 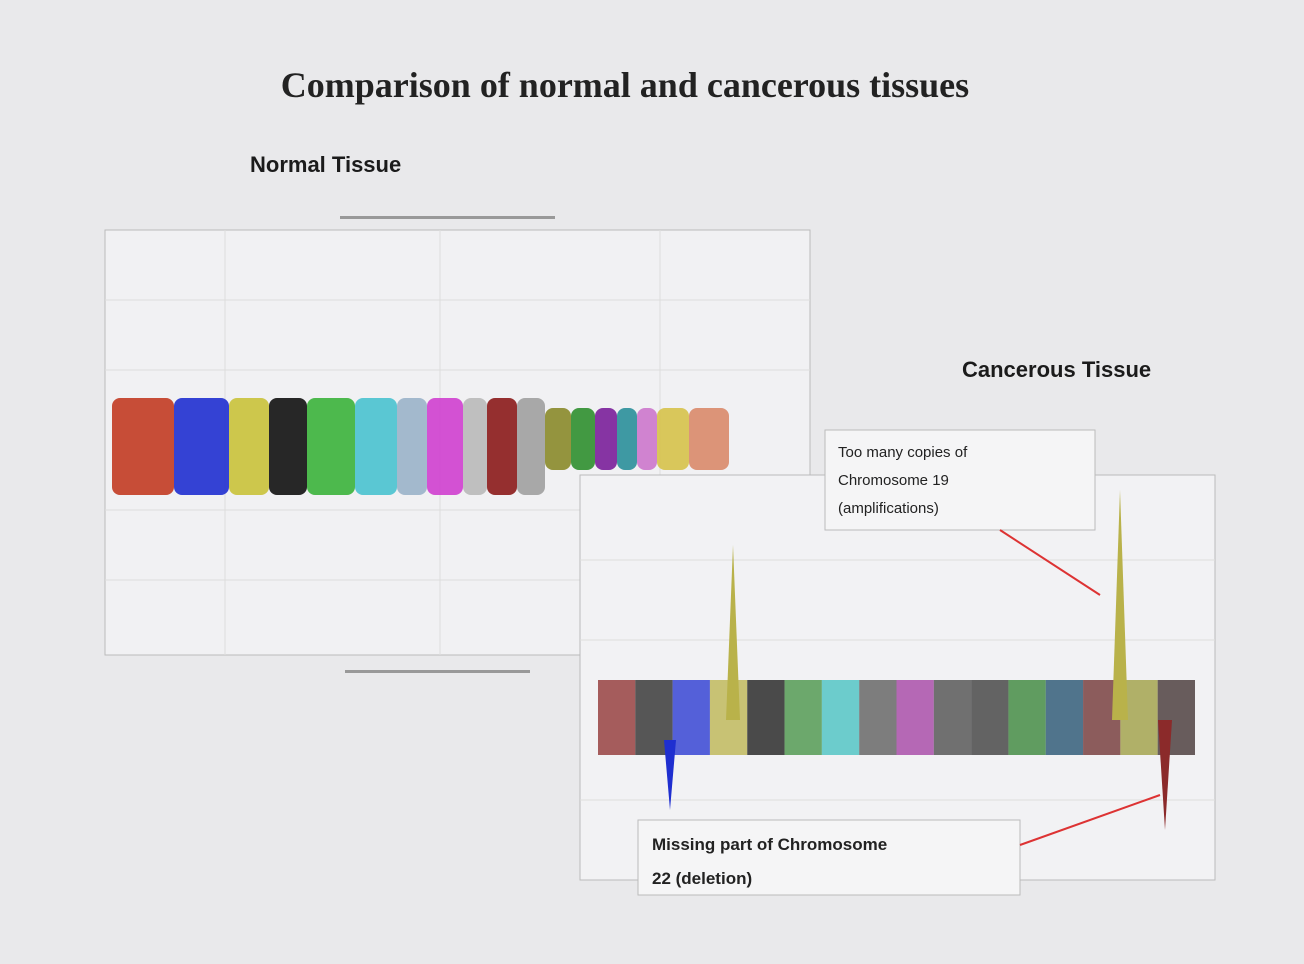 I want to click on cancer-label: Cancerous Tissue, so click(x=1056, y=369).